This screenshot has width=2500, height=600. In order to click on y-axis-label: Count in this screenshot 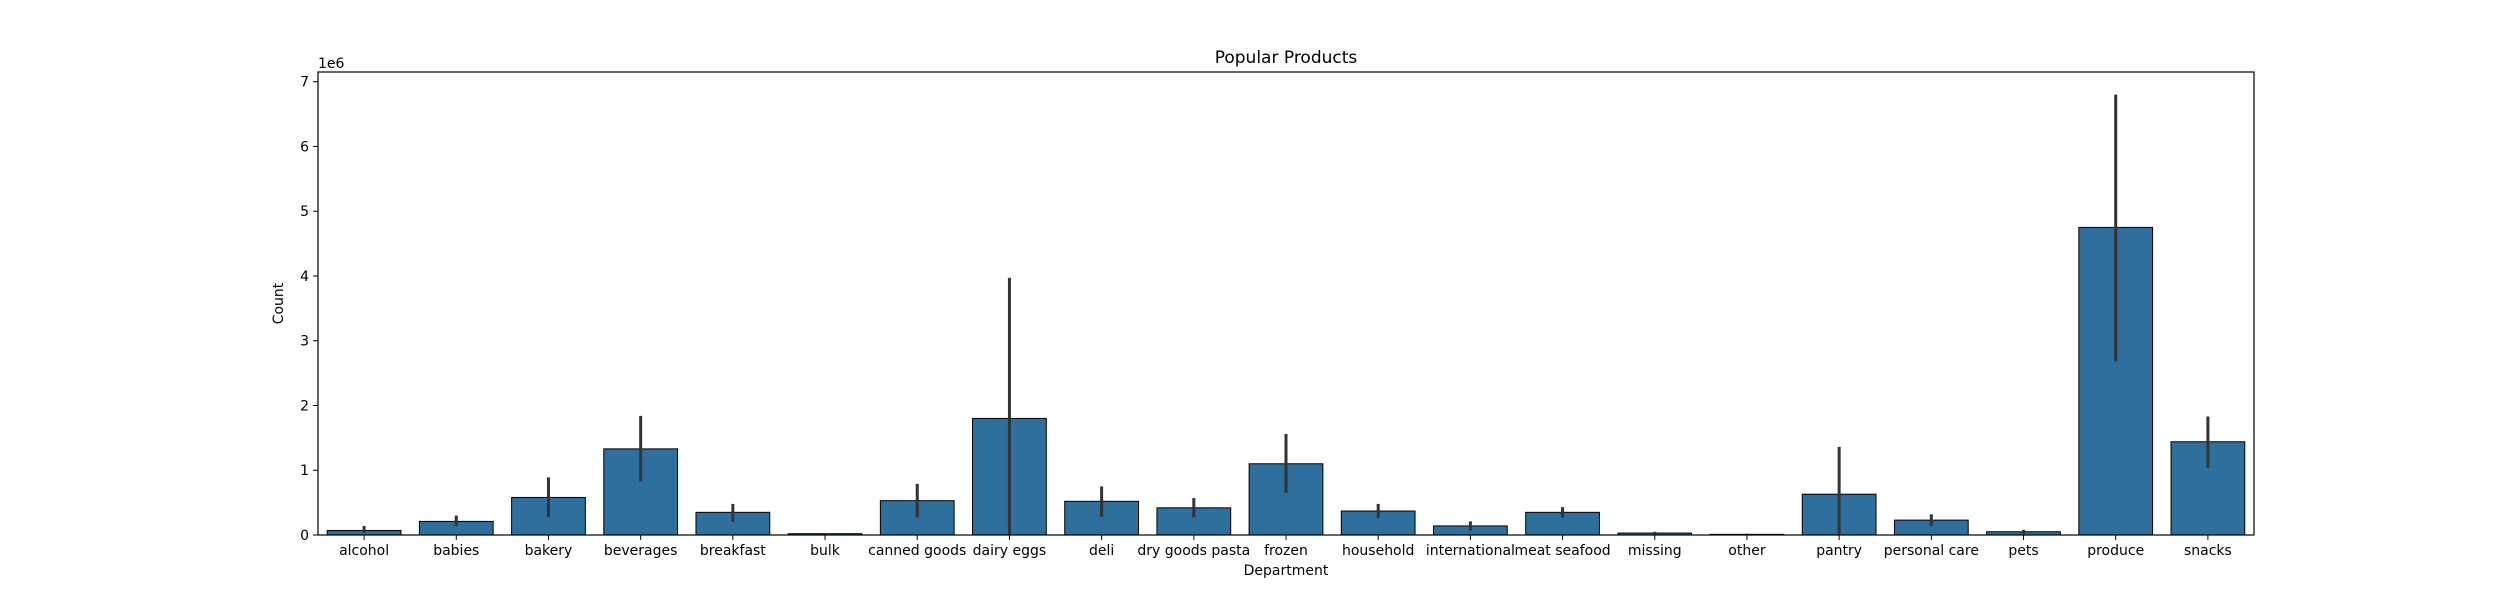, I will do `click(279, 303)`.